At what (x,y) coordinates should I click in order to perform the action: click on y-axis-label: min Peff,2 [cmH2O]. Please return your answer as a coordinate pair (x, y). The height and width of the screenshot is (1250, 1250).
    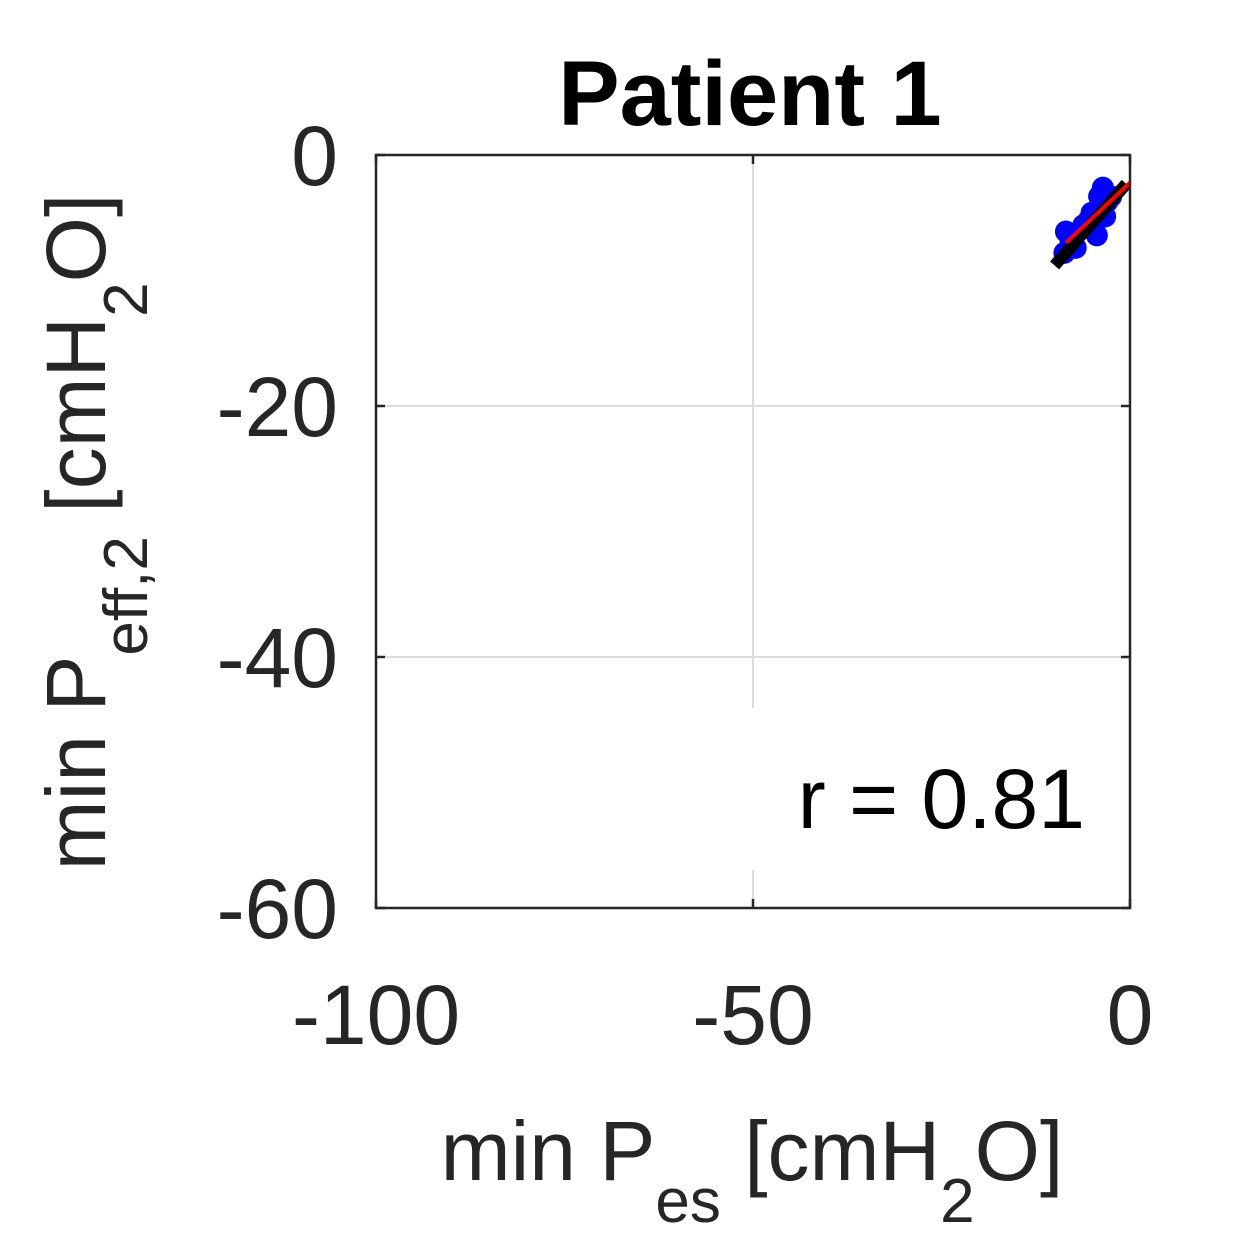
    Looking at the image, I should click on (95, 532).